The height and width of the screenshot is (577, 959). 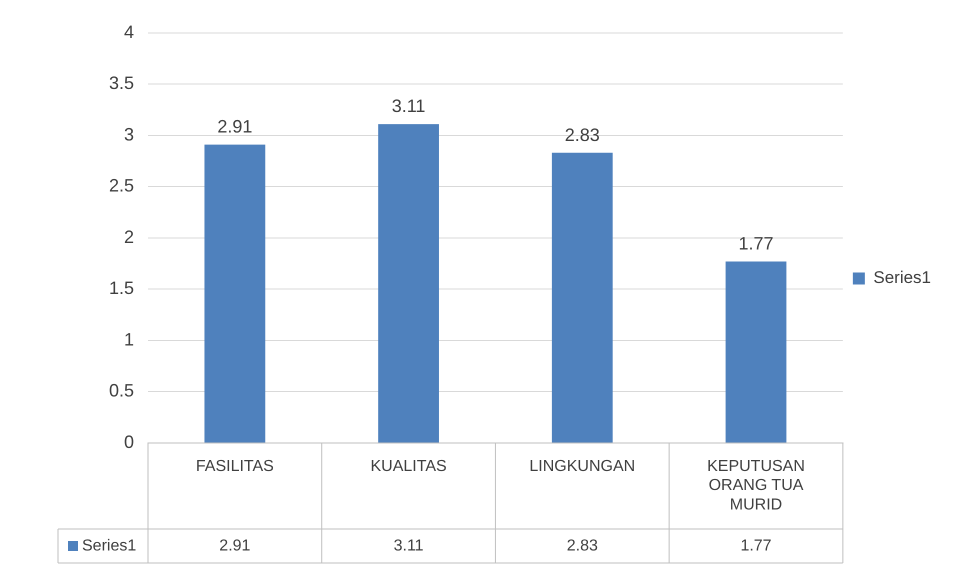 I want to click on x-tick-label: KUALITAS, so click(x=408, y=467).